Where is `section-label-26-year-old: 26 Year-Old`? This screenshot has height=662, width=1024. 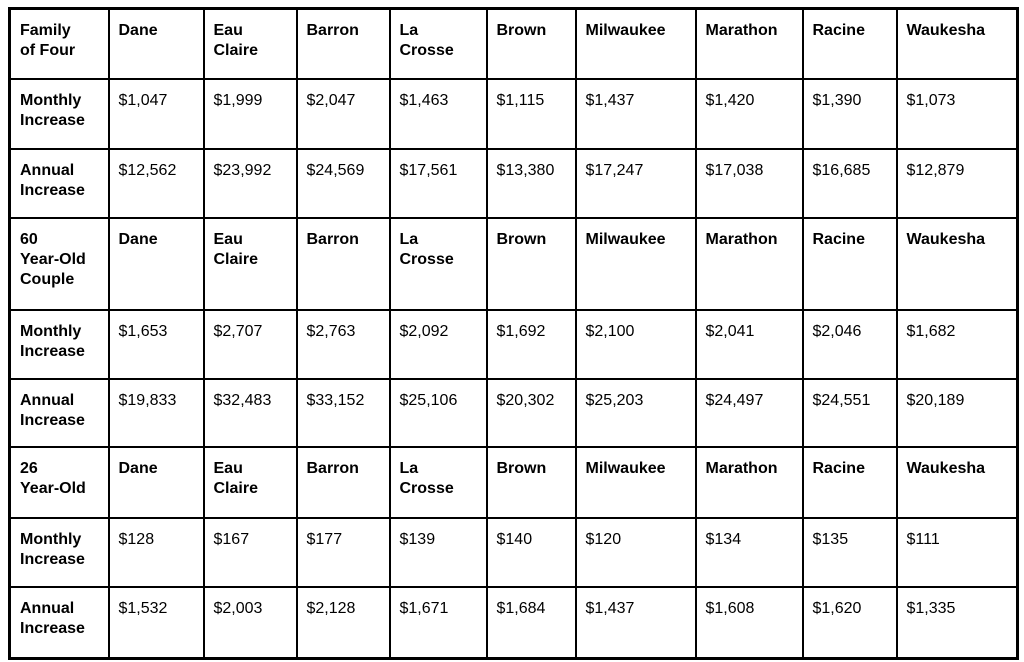
section-label-26-year-old: 26 Year-Old is located at coordinates (59, 482).